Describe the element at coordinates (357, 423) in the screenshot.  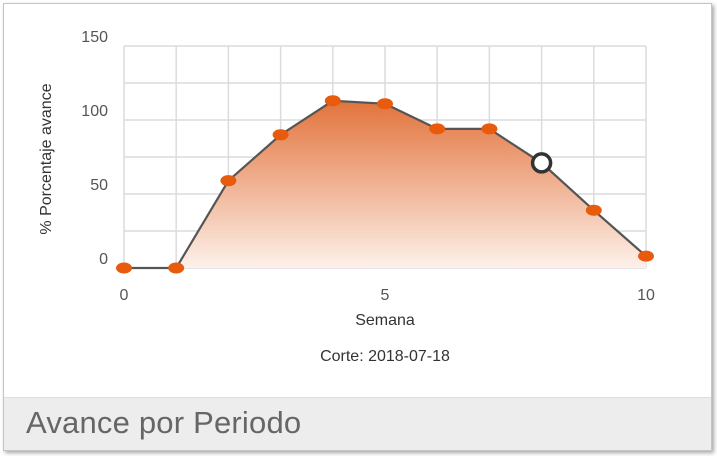
I see `panel-footer: Avance por Periodo` at that location.